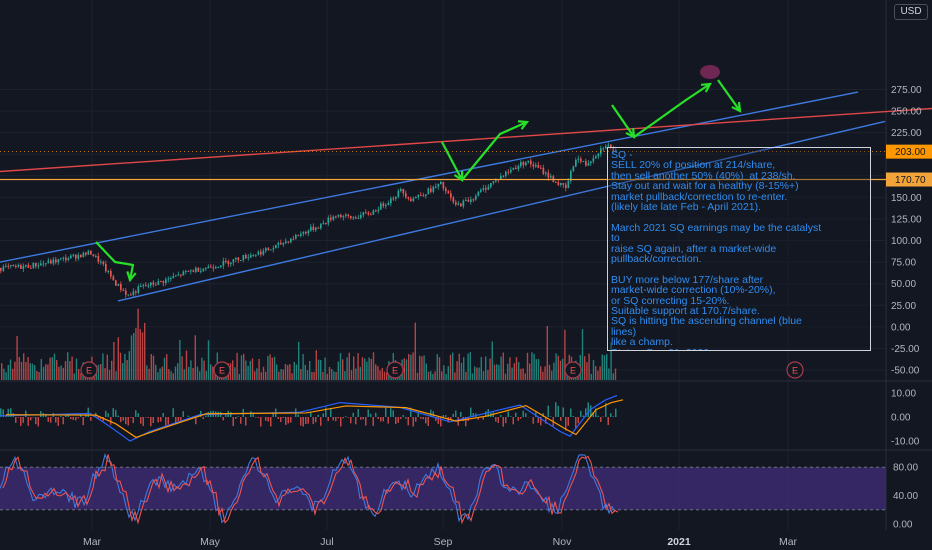  Describe the element at coordinates (911, 12) in the screenshot. I see `currency-button: USD` at that location.